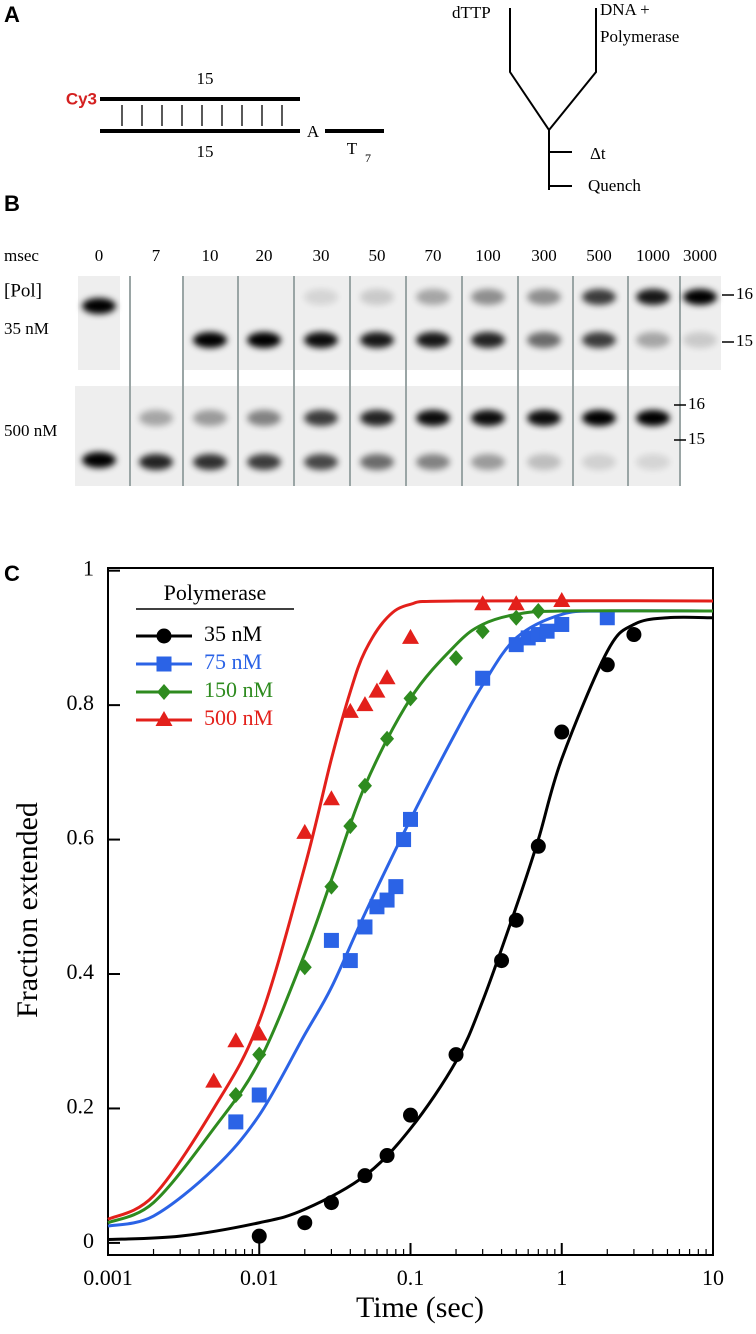  What do you see at coordinates (205, 151) in the screenshot?
I see `strand-length: 15` at bounding box center [205, 151].